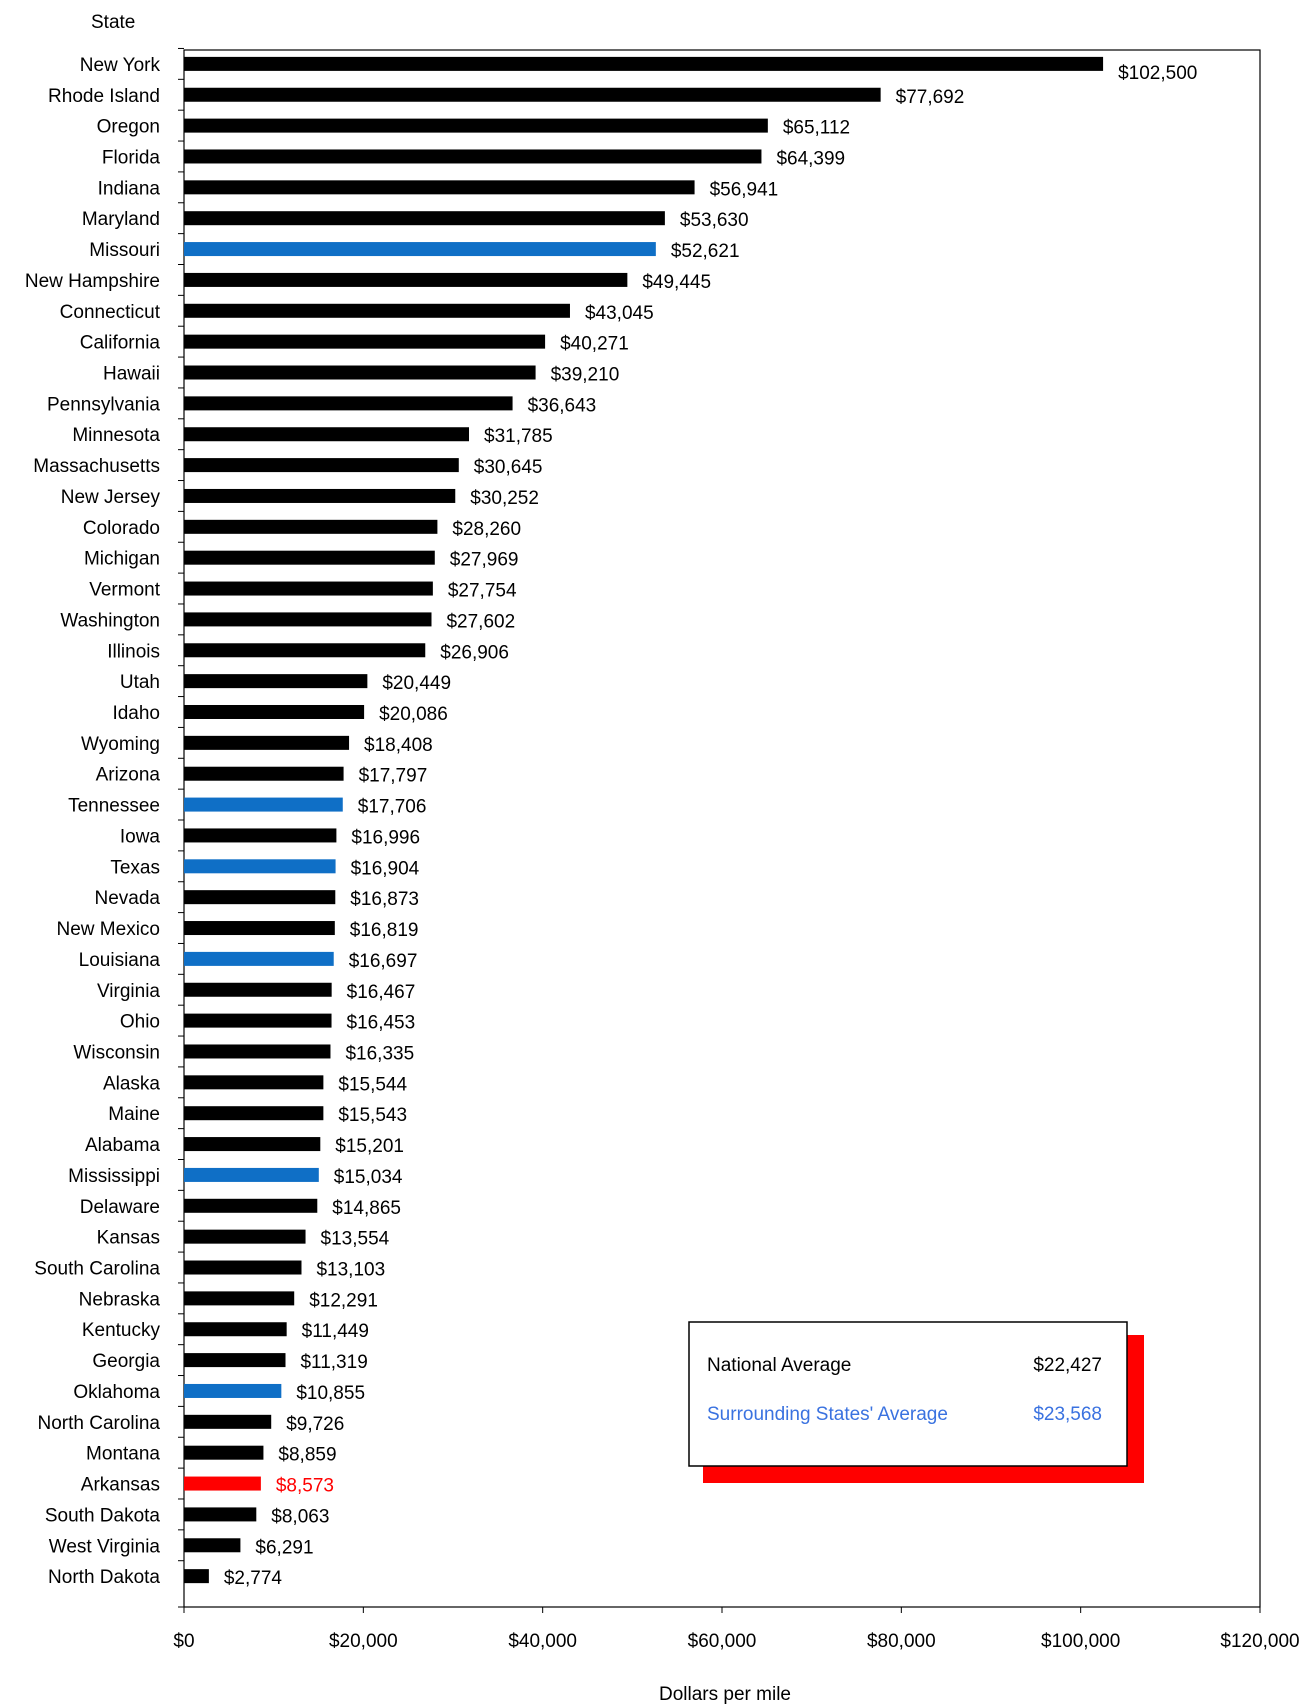  What do you see at coordinates (398, 745) in the screenshot?
I see `value-label: $18,408` at bounding box center [398, 745].